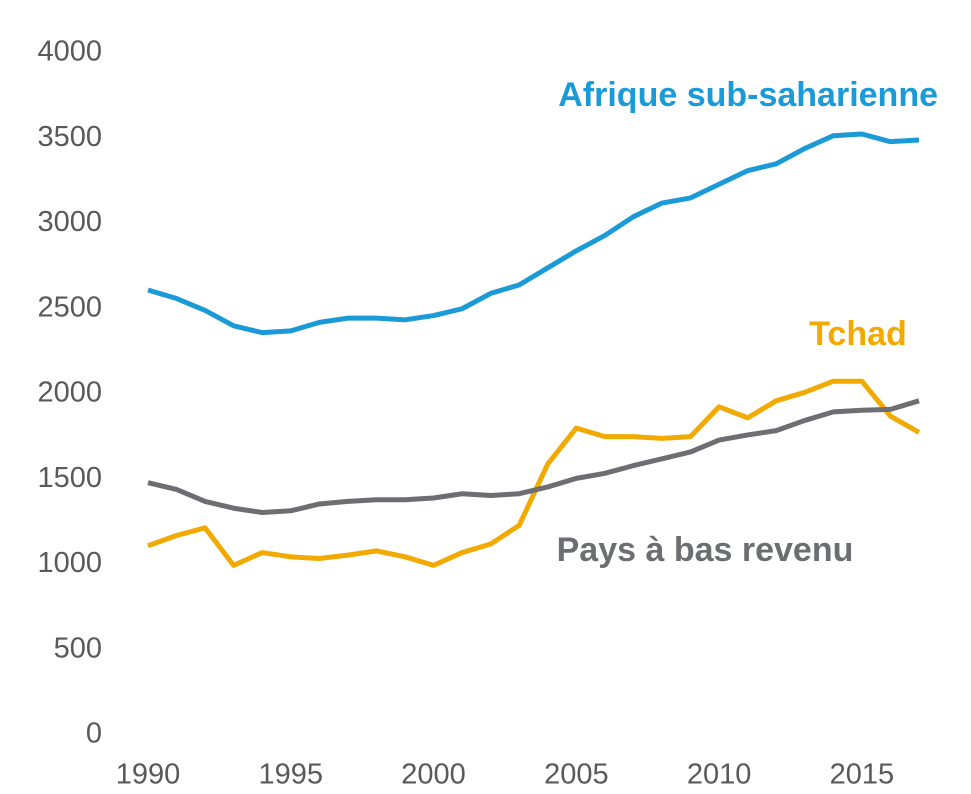 The width and height of the screenshot is (971, 794). What do you see at coordinates (69, 478) in the screenshot?
I see `y-tick-label: 1500` at bounding box center [69, 478].